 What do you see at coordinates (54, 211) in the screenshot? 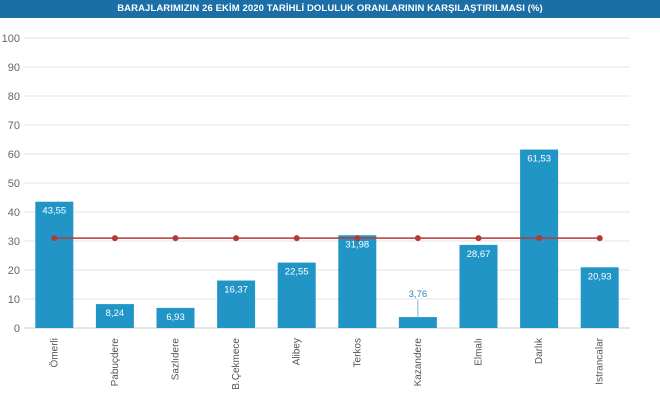
I see `data-label: 43,55` at bounding box center [54, 211].